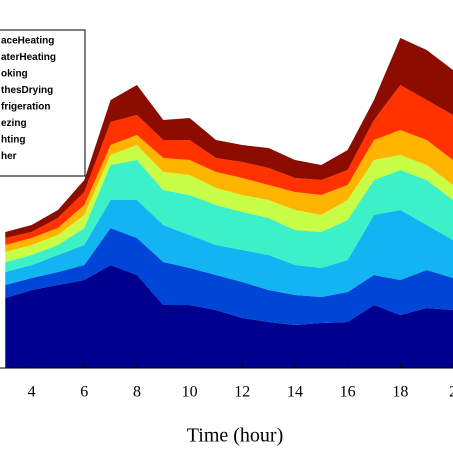  What do you see at coordinates (27, 90) in the screenshot?
I see `legend-entry: thesDrying` at bounding box center [27, 90].